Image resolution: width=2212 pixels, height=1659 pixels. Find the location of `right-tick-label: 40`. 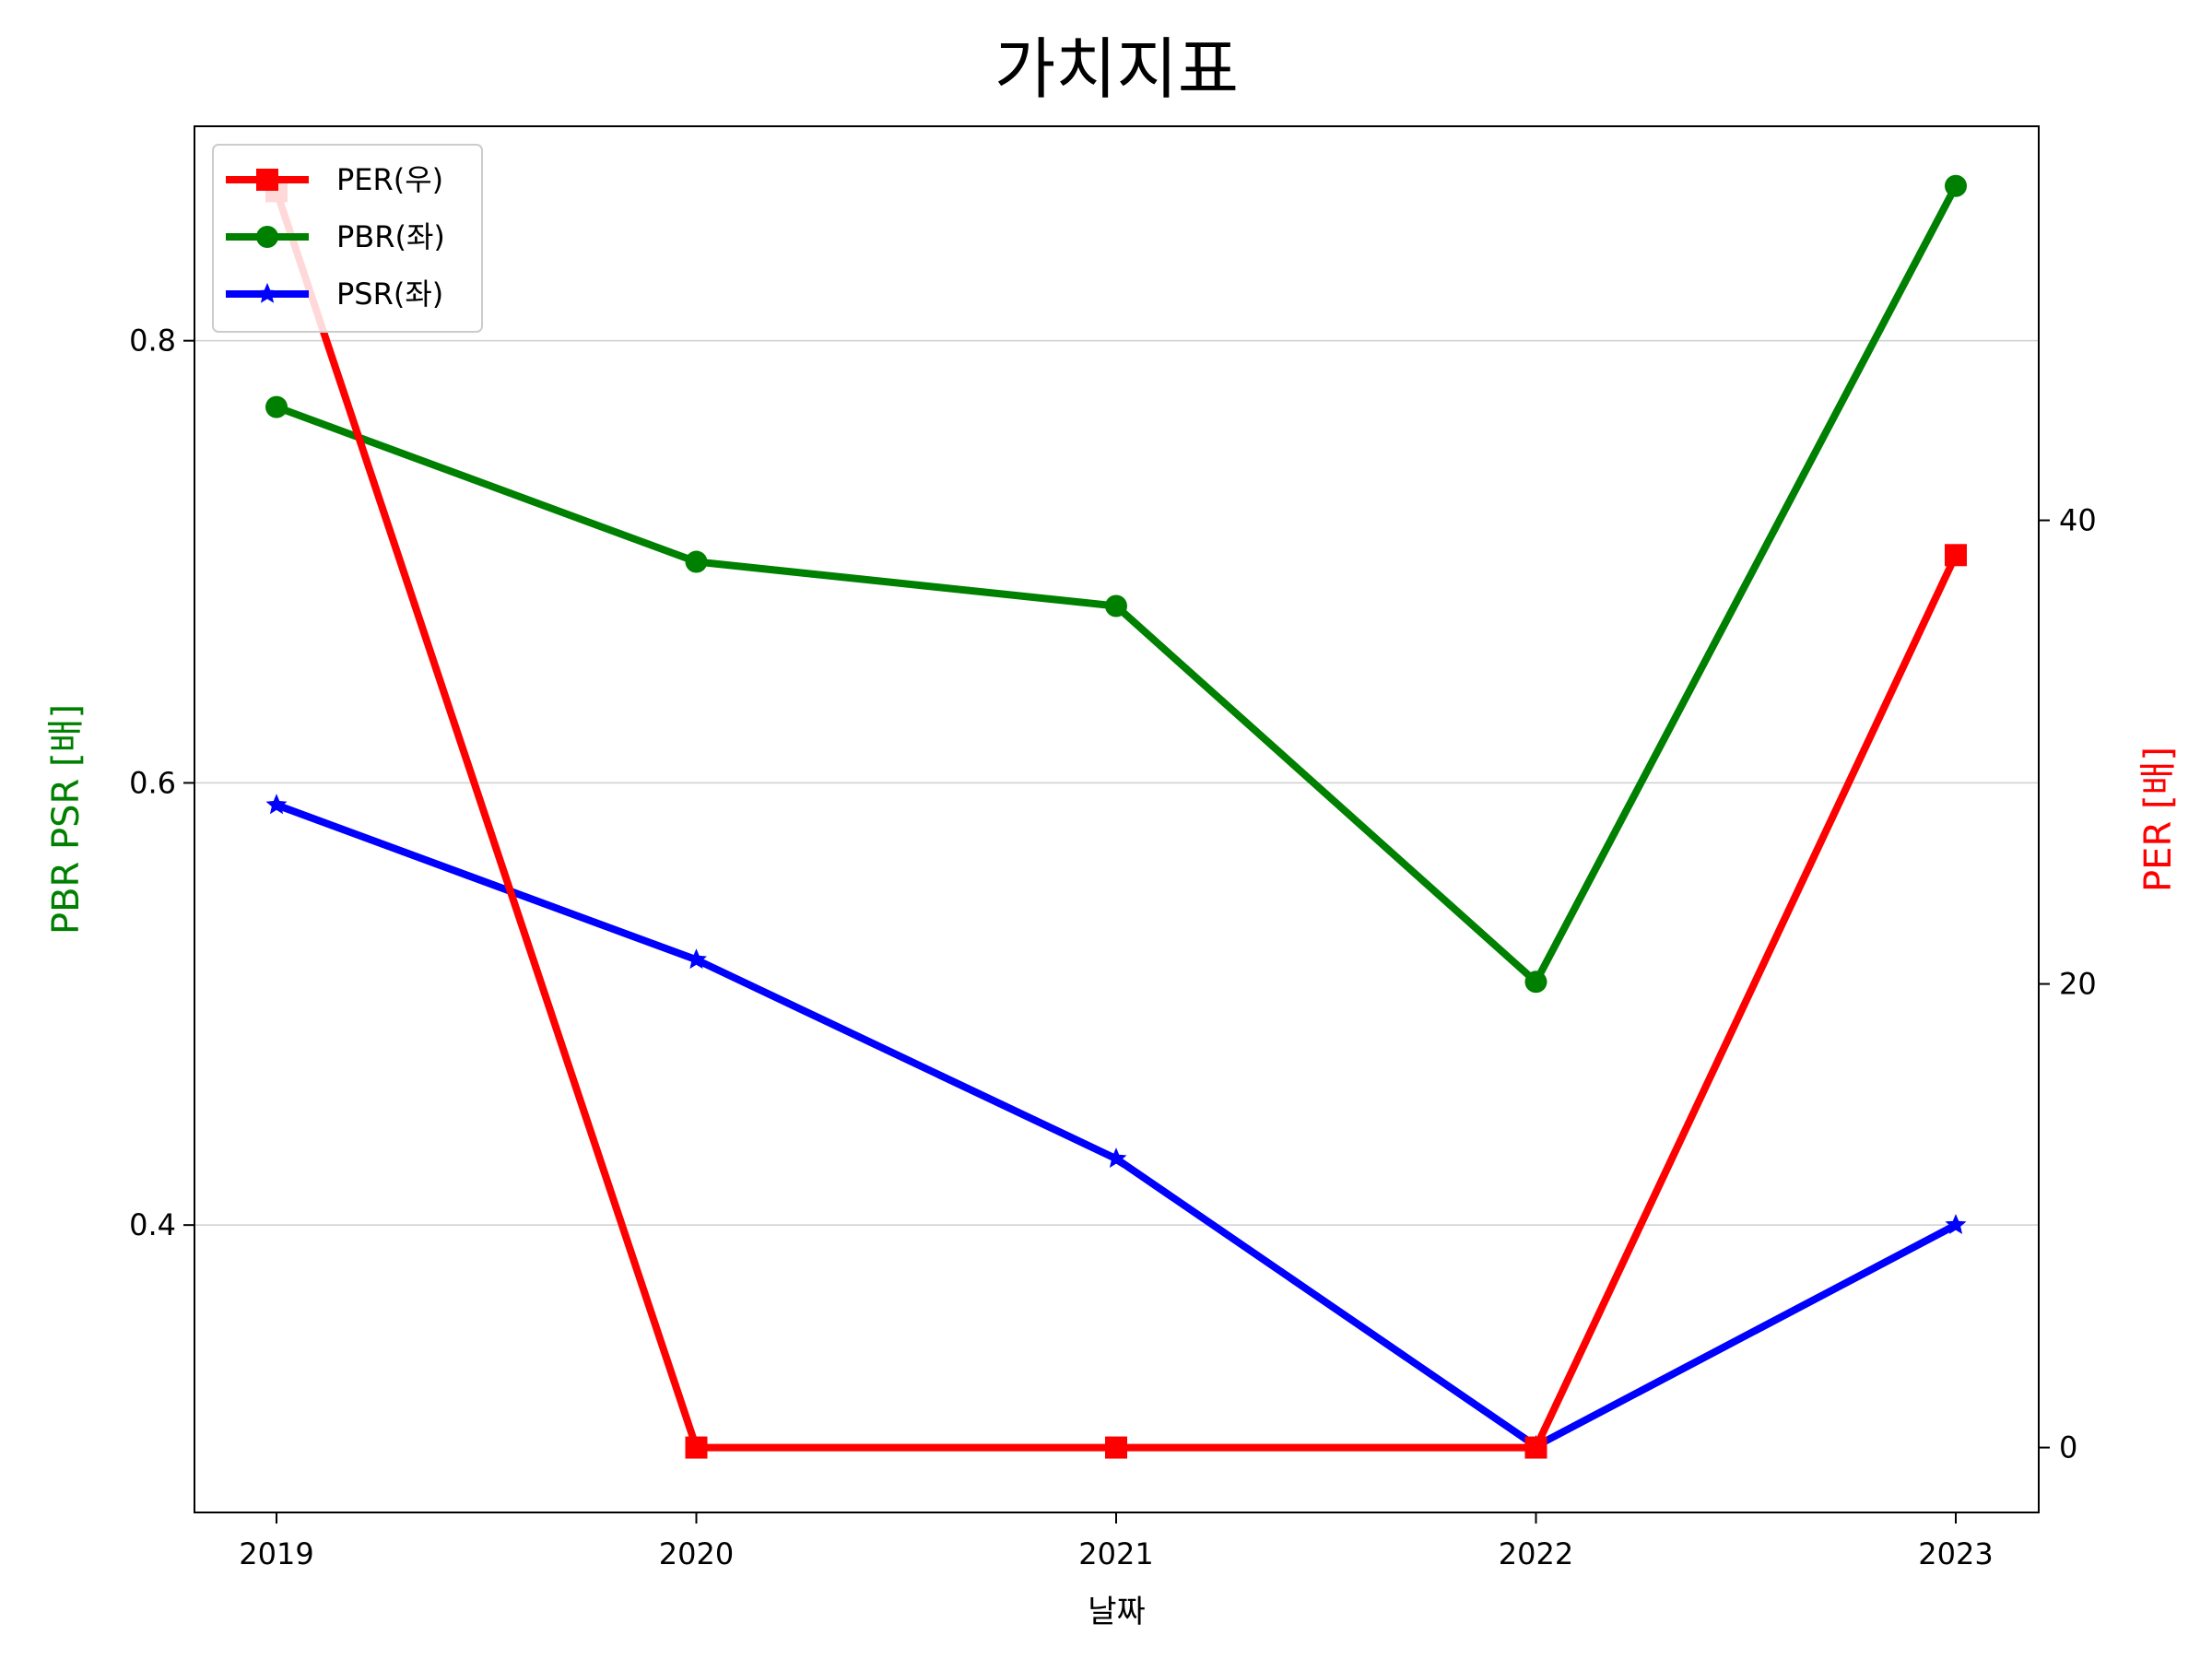

right-tick-label: 40 is located at coordinates (2078, 520).